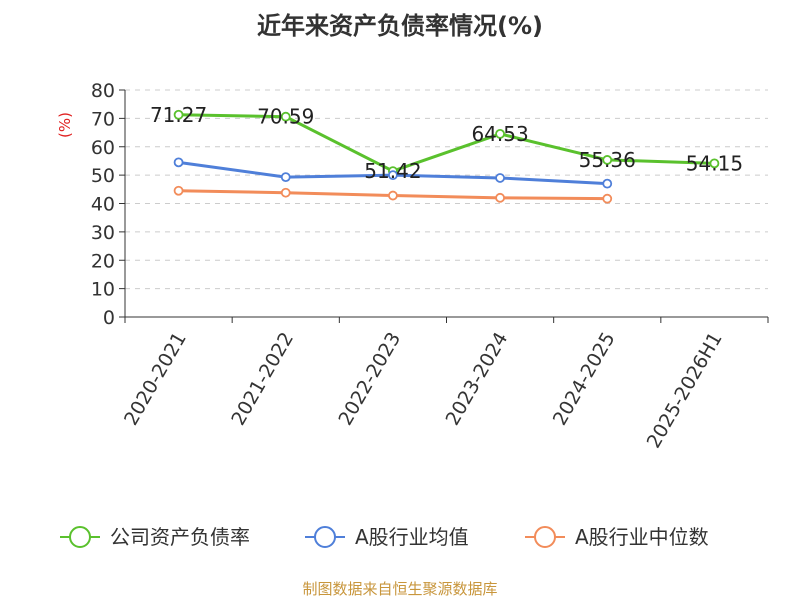 The width and height of the screenshot is (800, 600). I want to click on data-label: 54.15, so click(714, 163).